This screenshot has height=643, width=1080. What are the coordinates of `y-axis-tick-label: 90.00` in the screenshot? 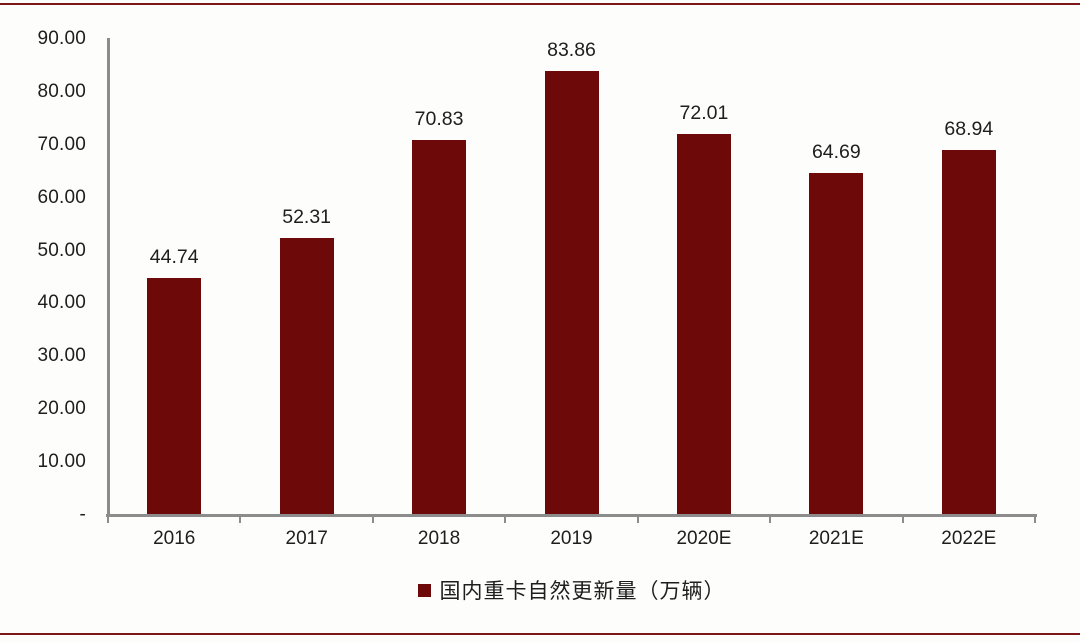 It's located at (61, 38).